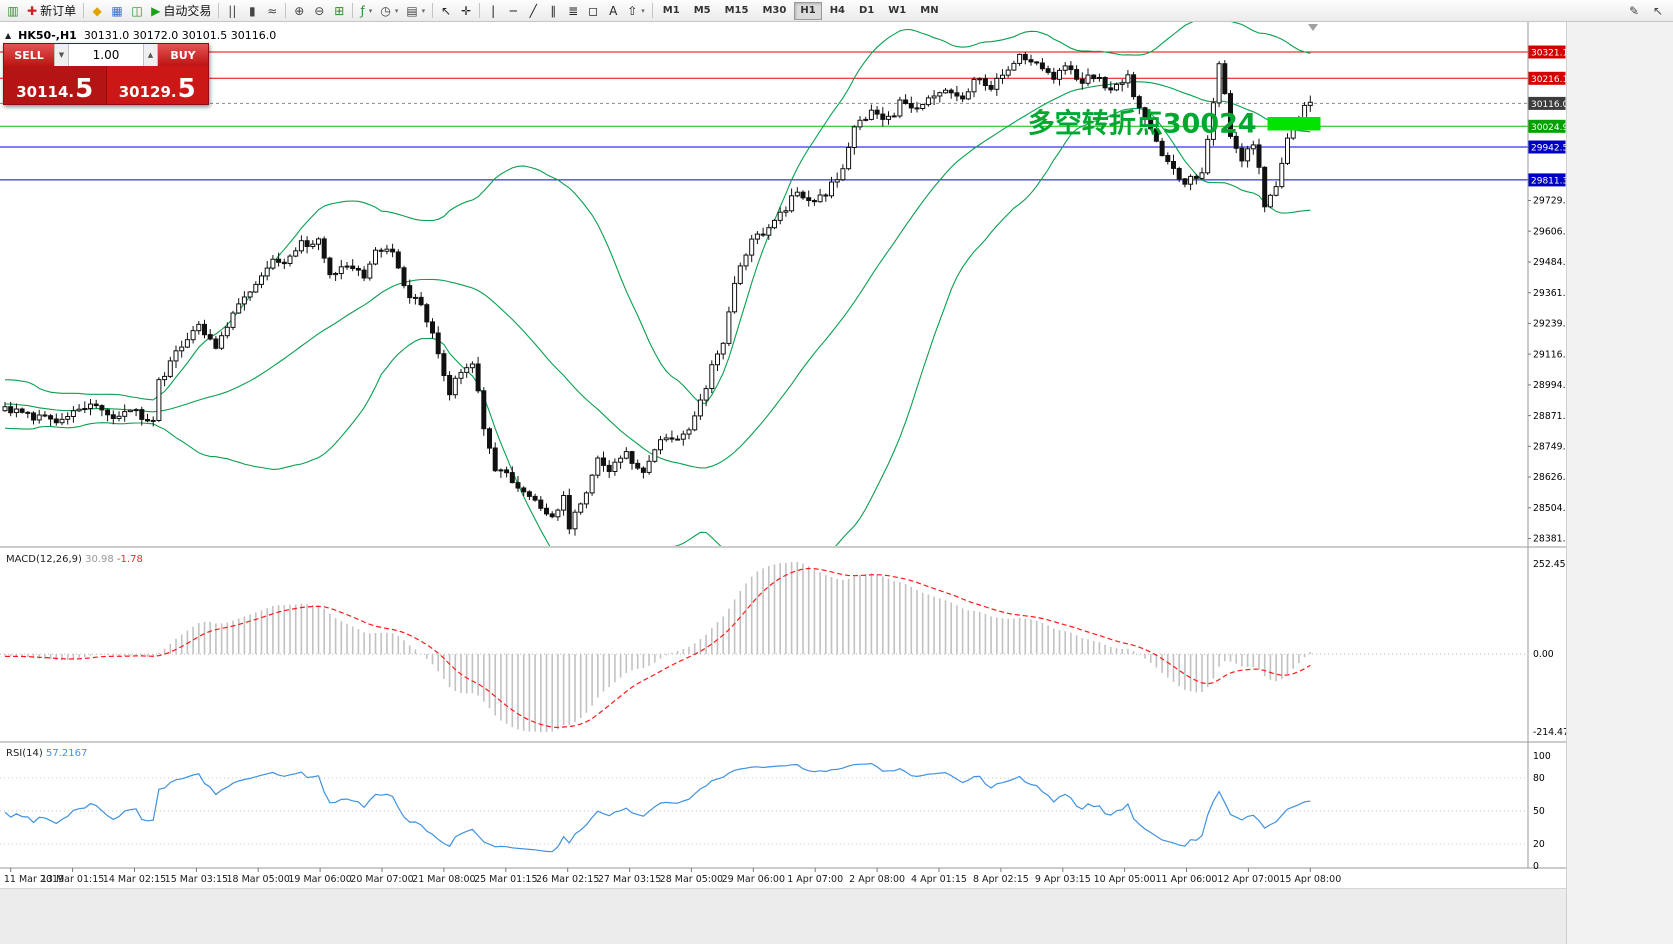 The width and height of the screenshot is (1673, 944). I want to click on compass-icon: ◆, so click(97, 11).